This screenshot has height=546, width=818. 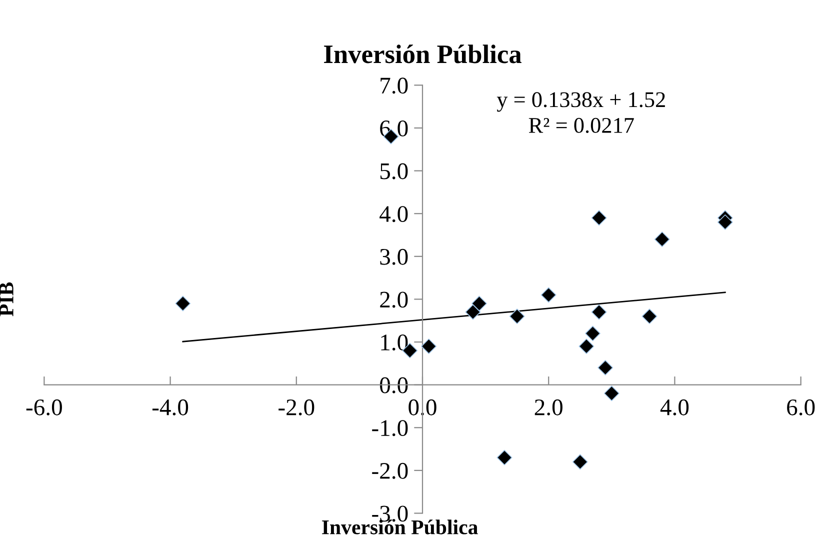 What do you see at coordinates (394, 300) in the screenshot?
I see `y-tick-label: 2.0` at bounding box center [394, 300].